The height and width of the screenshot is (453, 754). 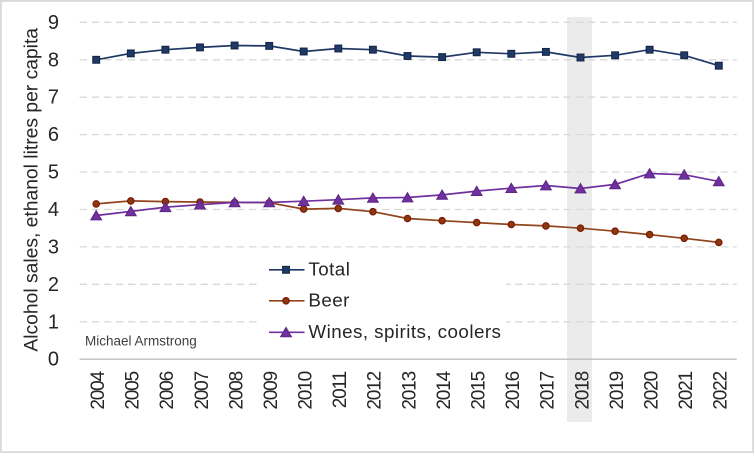 I want to click on svg-text: 1, so click(x=53, y=322).